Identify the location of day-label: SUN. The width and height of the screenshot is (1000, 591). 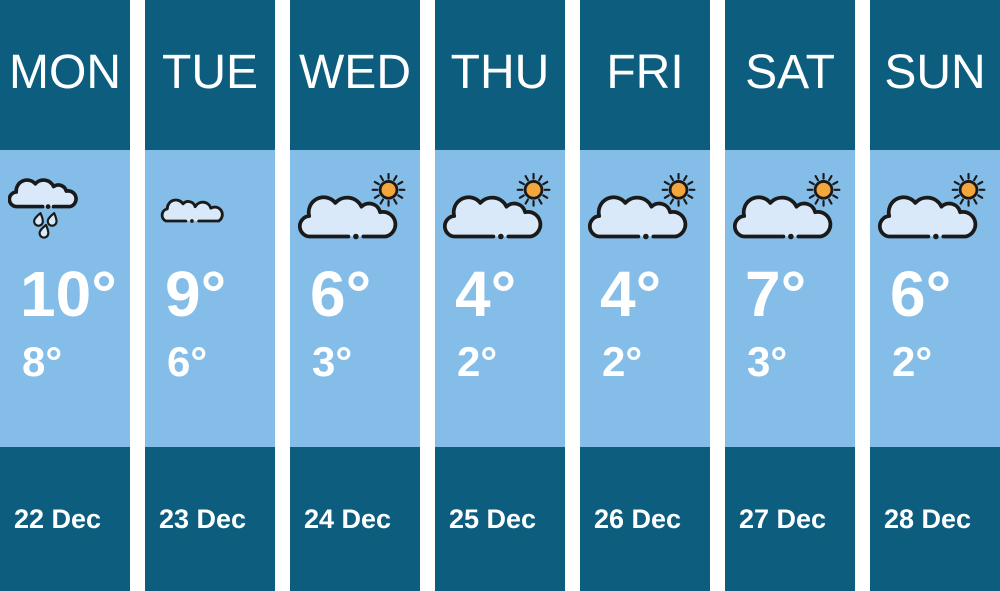
(935, 72).